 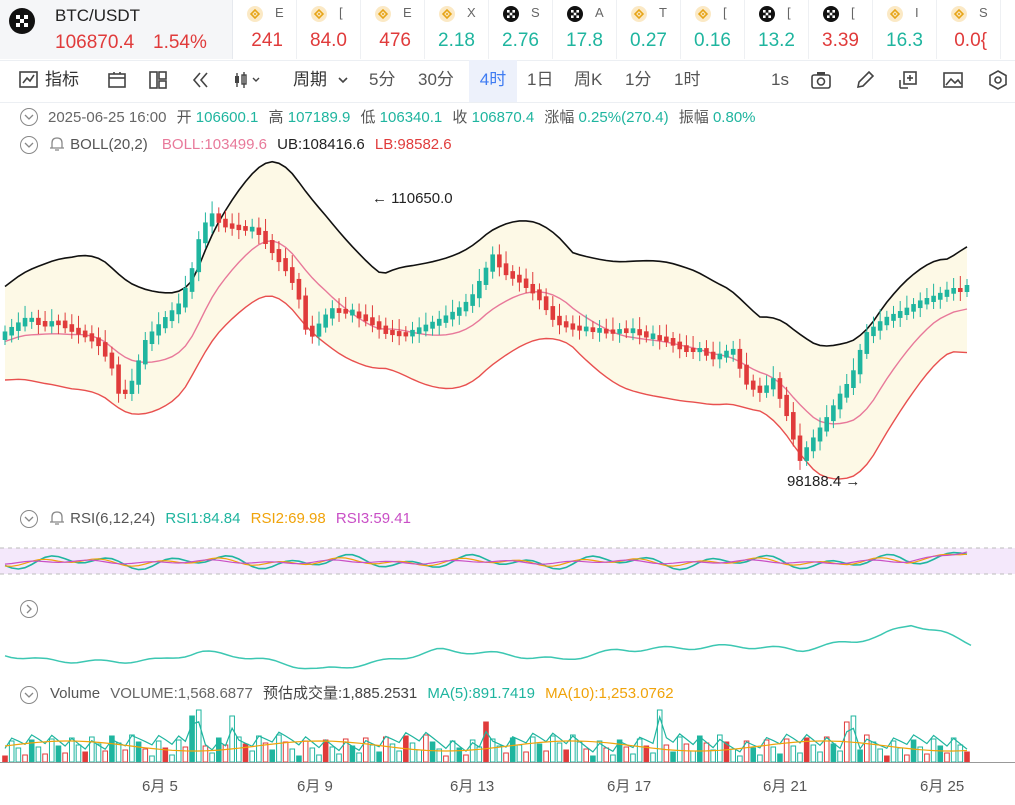 I want to click on rsi2-value: RSI2:69.98, so click(x=288, y=518).